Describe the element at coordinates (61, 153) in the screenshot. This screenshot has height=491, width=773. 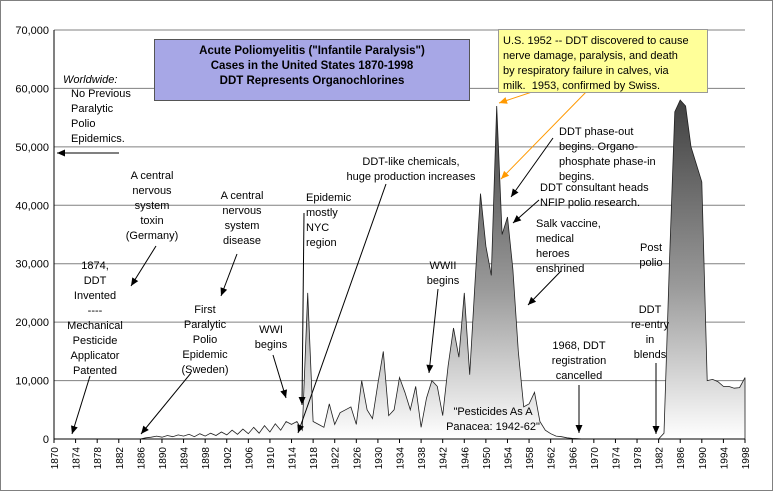
I see `worldwide-arrow-head` at that location.